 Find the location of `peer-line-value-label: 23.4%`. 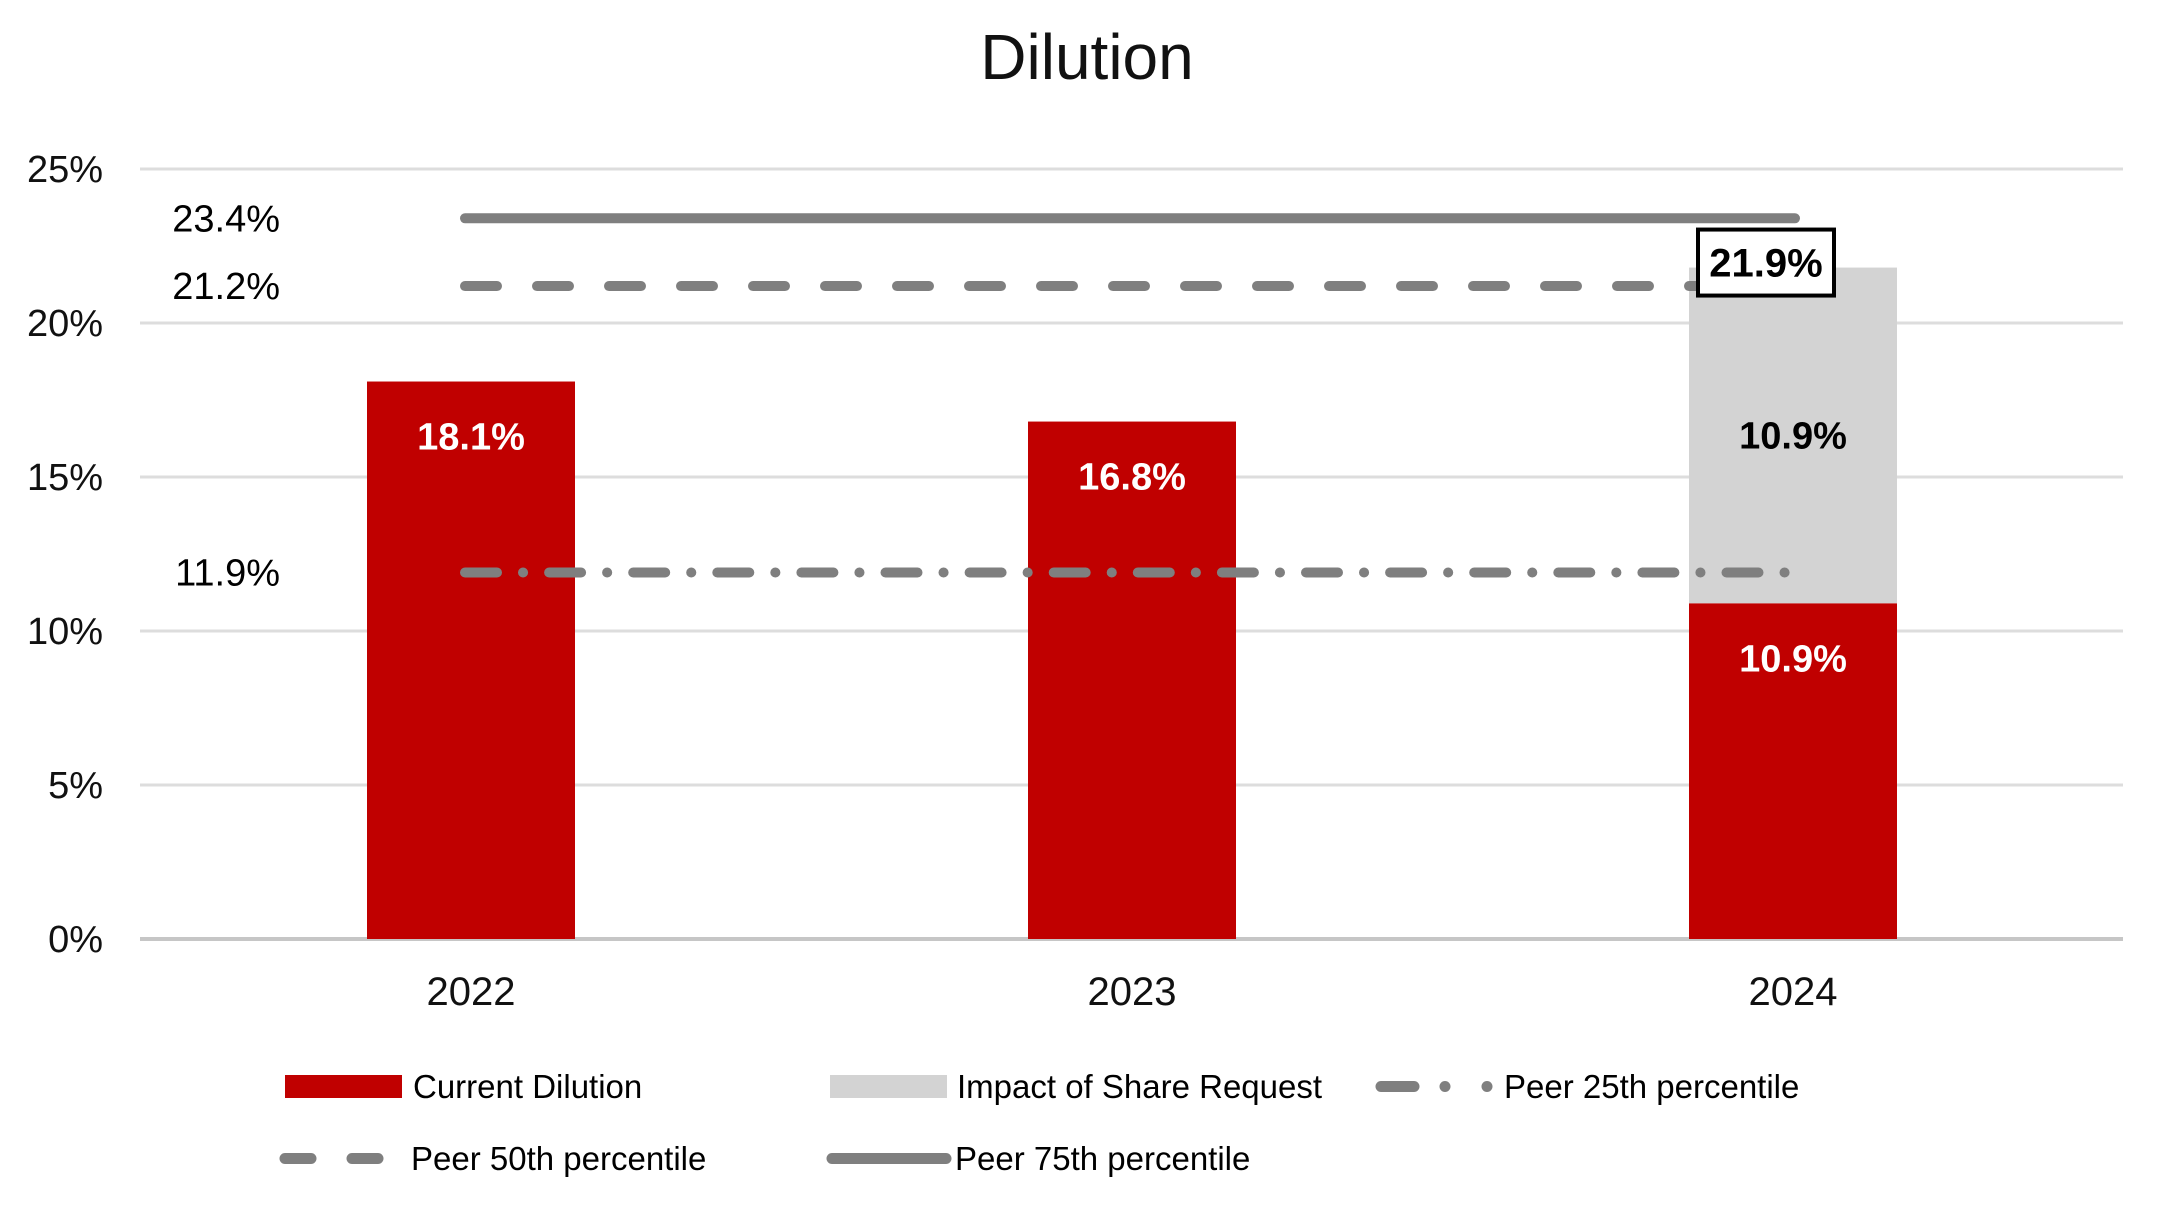

peer-line-value-label: 23.4% is located at coordinates (226, 219).